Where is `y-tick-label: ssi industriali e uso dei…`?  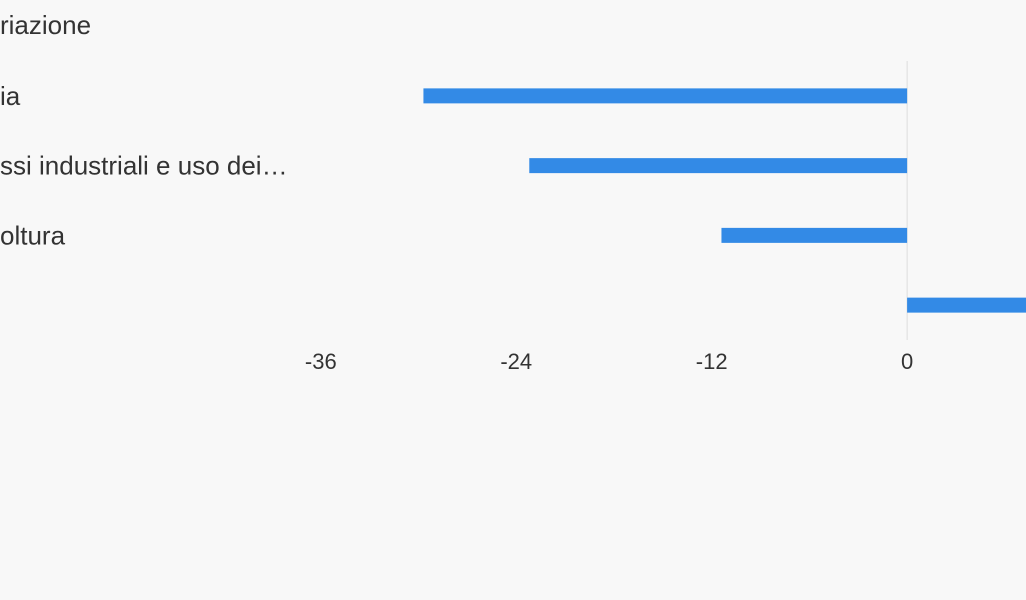 y-tick-label: ssi industriali e uso dei… is located at coordinates (144, 166).